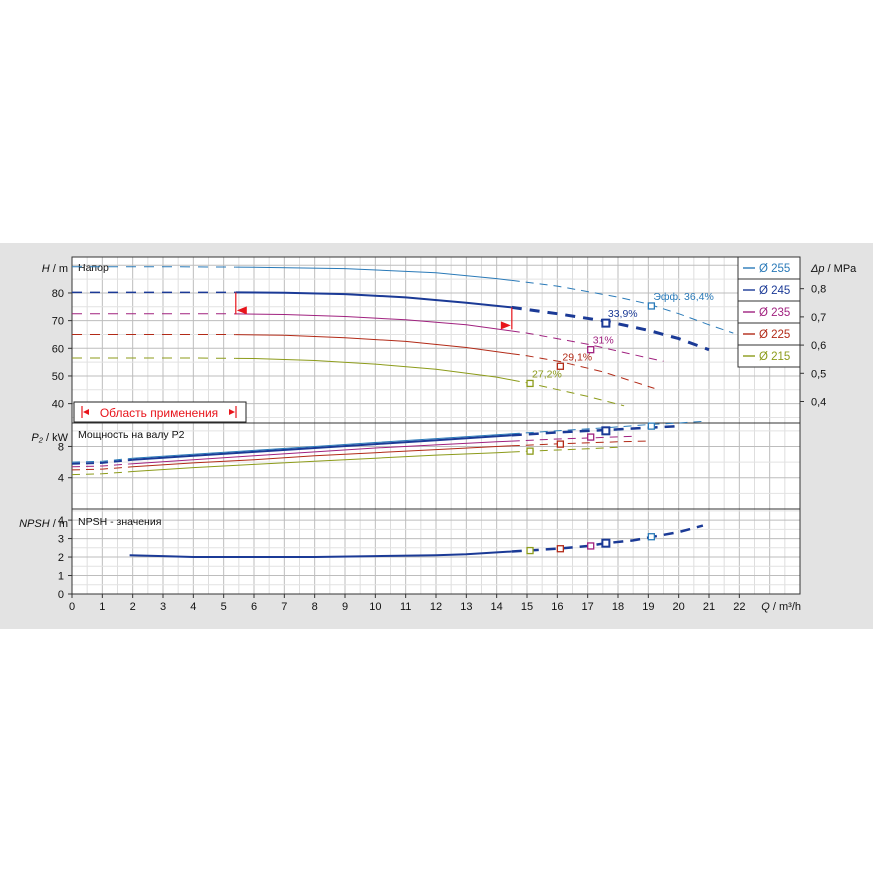 This screenshot has width=873, height=873. What do you see at coordinates (241, 310) in the screenshot?
I see `range-start-arrow` at bounding box center [241, 310].